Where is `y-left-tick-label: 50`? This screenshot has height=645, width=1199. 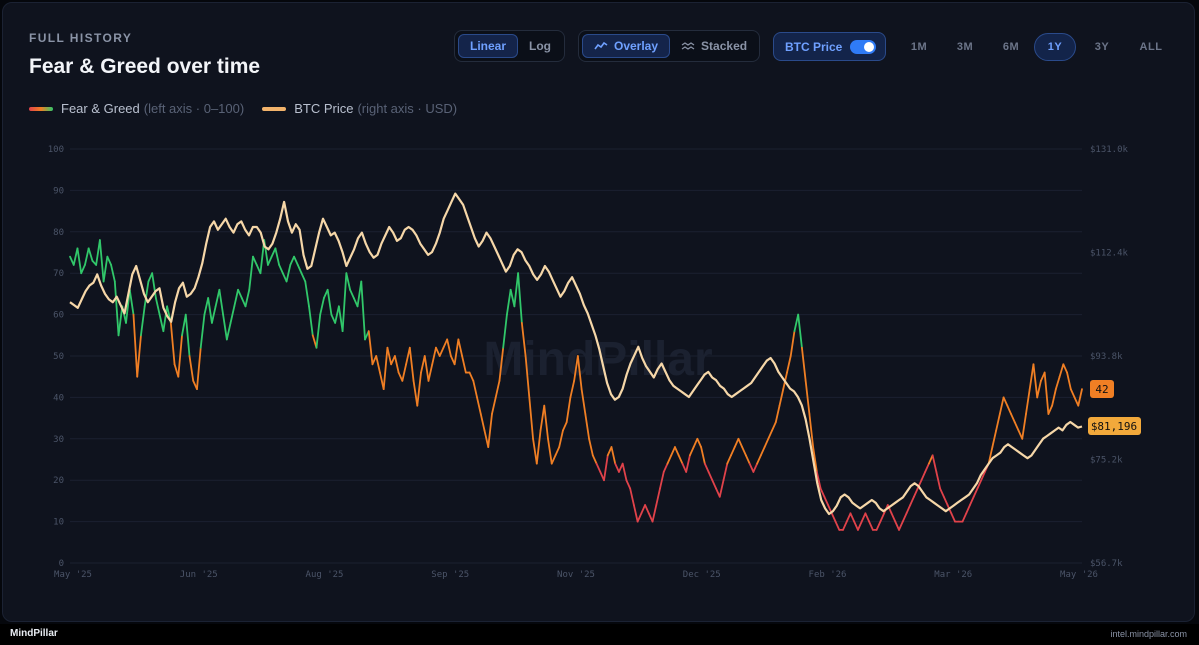
y-left-tick-label: 50 is located at coordinates (58, 357).